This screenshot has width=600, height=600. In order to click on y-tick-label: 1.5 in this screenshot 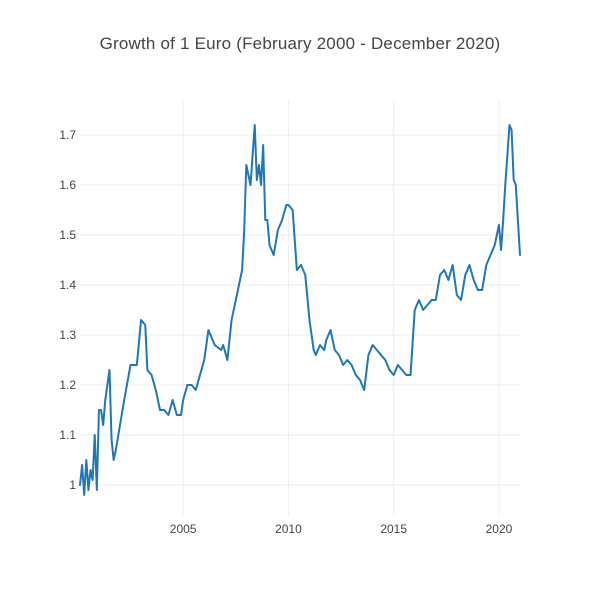, I will do `click(67, 235)`.